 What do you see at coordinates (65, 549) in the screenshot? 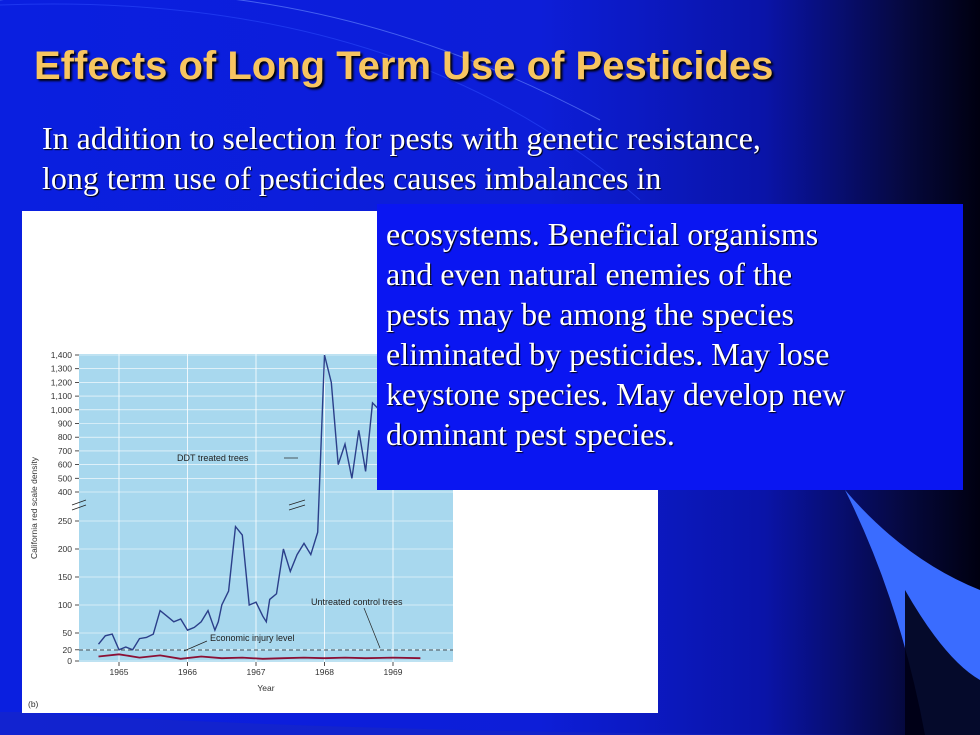
I see `y-tick-label: 200` at bounding box center [65, 549].